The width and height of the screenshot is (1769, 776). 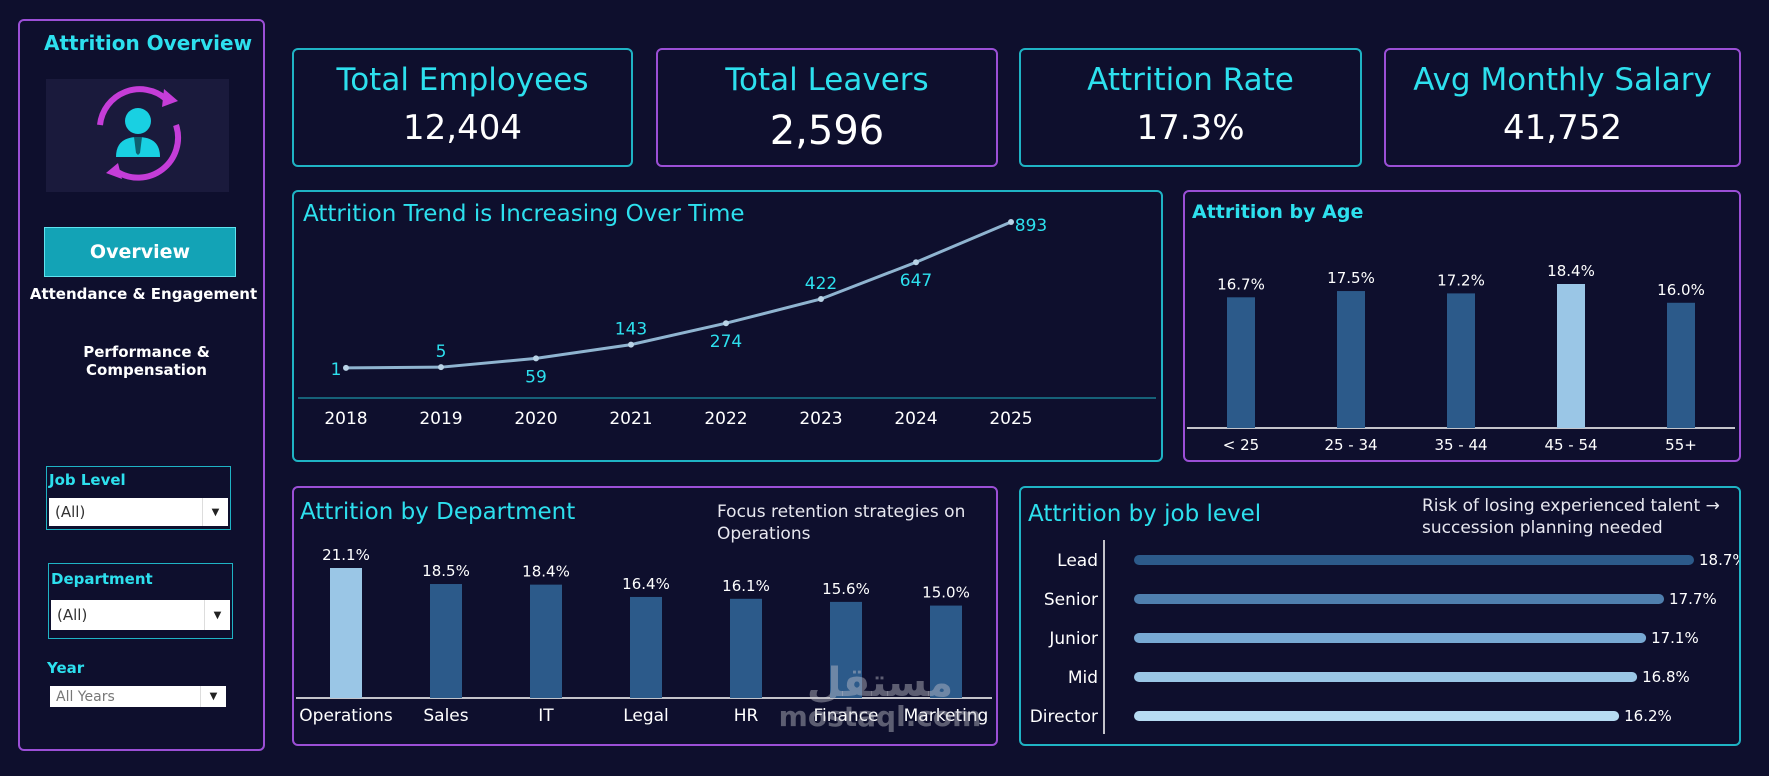 I want to click on kpi-title: Attrition Rate, so click(x=1190, y=80).